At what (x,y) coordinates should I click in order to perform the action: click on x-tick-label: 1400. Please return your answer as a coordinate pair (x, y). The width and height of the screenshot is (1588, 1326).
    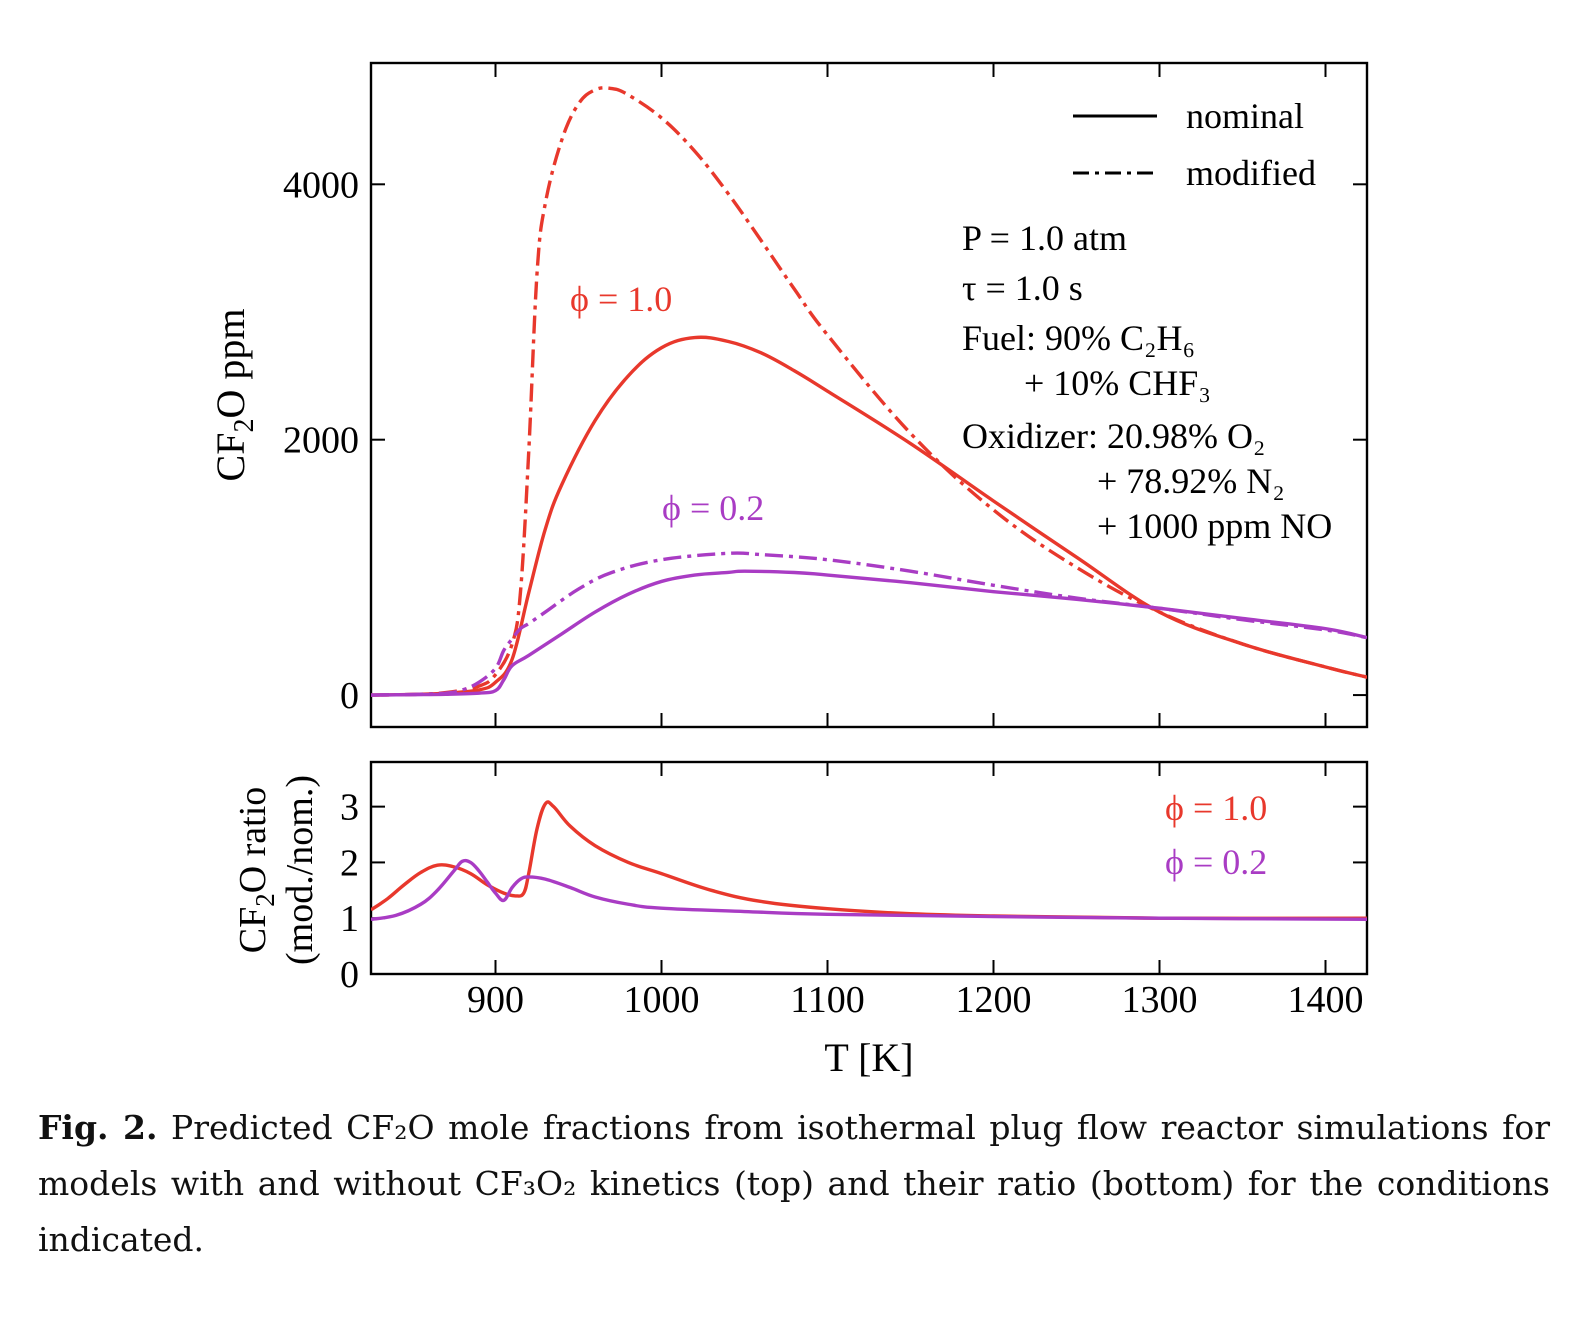
    Looking at the image, I should click on (1326, 1000).